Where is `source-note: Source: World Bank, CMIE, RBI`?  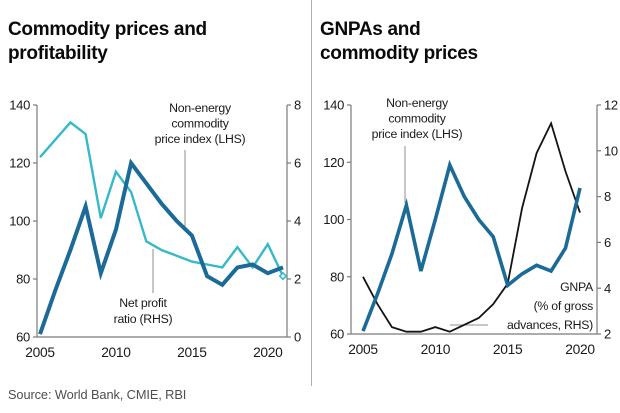
source-note: Source: World Bank, CMIE, RBI is located at coordinates (97, 394).